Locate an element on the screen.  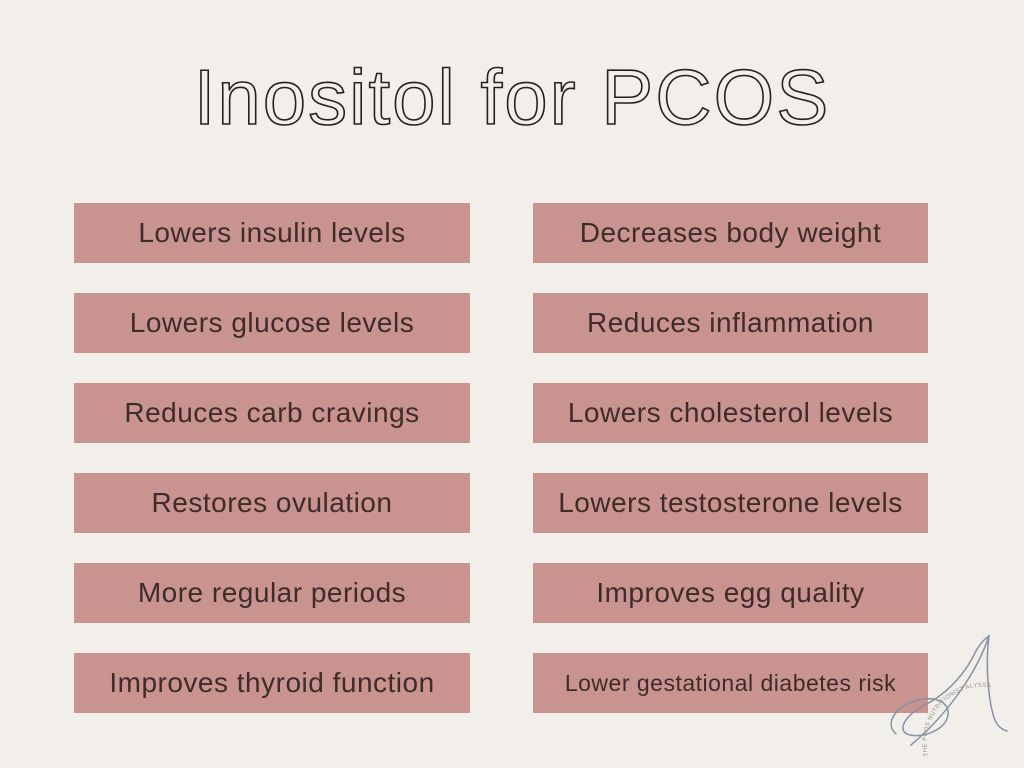
benefit-box: Reduces carb cravings is located at coordinates (272, 413).